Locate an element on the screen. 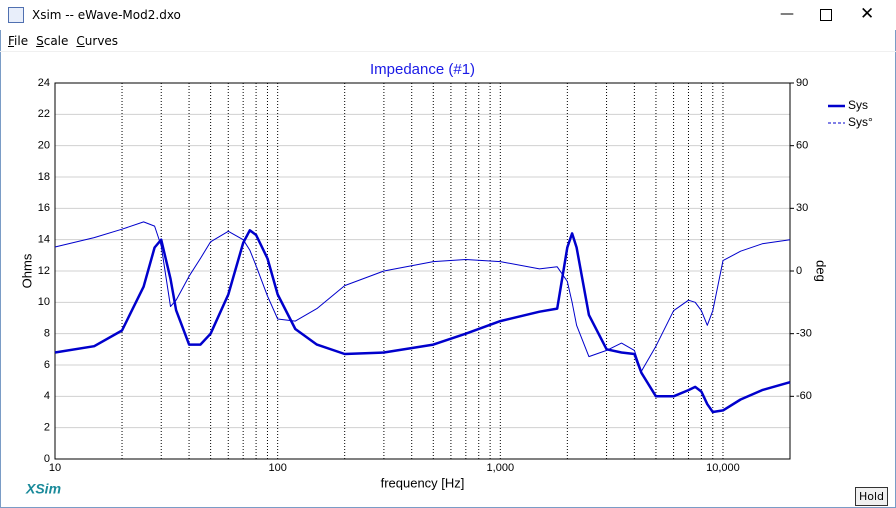 This screenshot has height=508, width=896. y-tick-label: 16 is located at coordinates (44, 208).